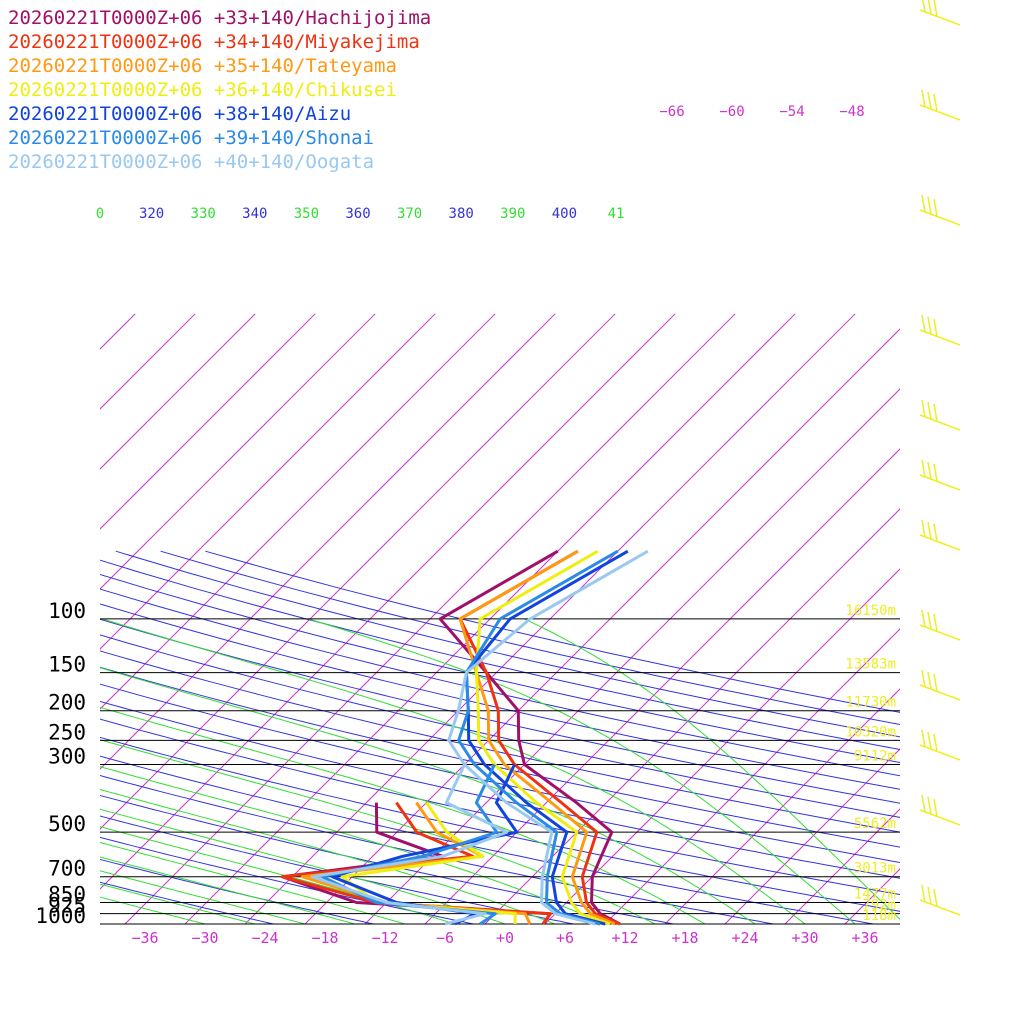 This screenshot has width=1024, height=1024. What do you see at coordinates (875, 894) in the screenshot?
I see `height-label: 1477m` at bounding box center [875, 894].